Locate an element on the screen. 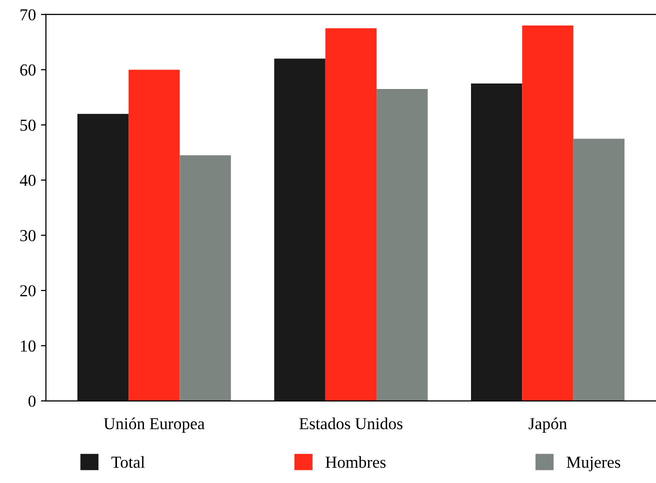 Image resolution: width=656 pixels, height=483 pixels. legend-label: Mujeres is located at coordinates (593, 464).